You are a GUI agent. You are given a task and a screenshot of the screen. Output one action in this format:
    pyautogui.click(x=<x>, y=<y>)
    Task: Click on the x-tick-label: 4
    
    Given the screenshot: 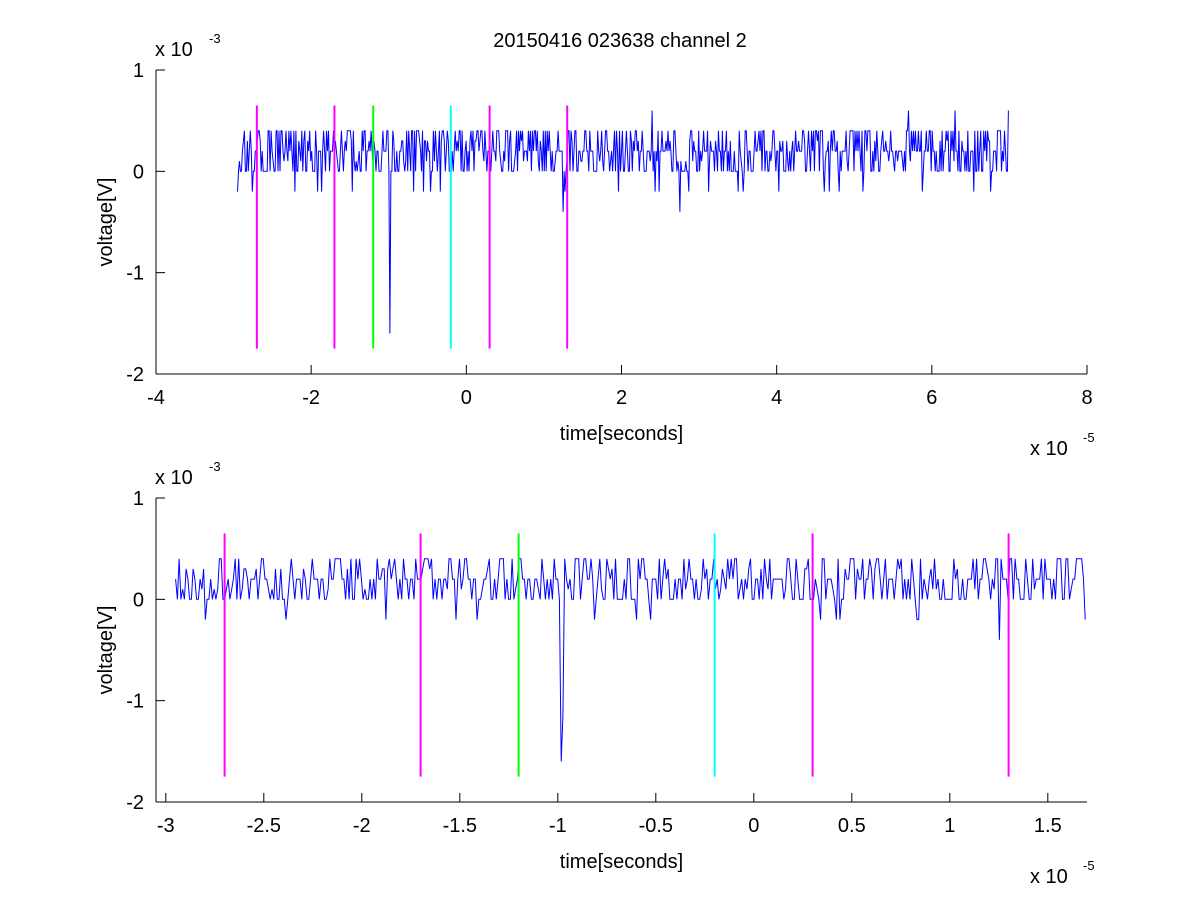 What is the action you would take?
    pyautogui.click(x=776, y=398)
    